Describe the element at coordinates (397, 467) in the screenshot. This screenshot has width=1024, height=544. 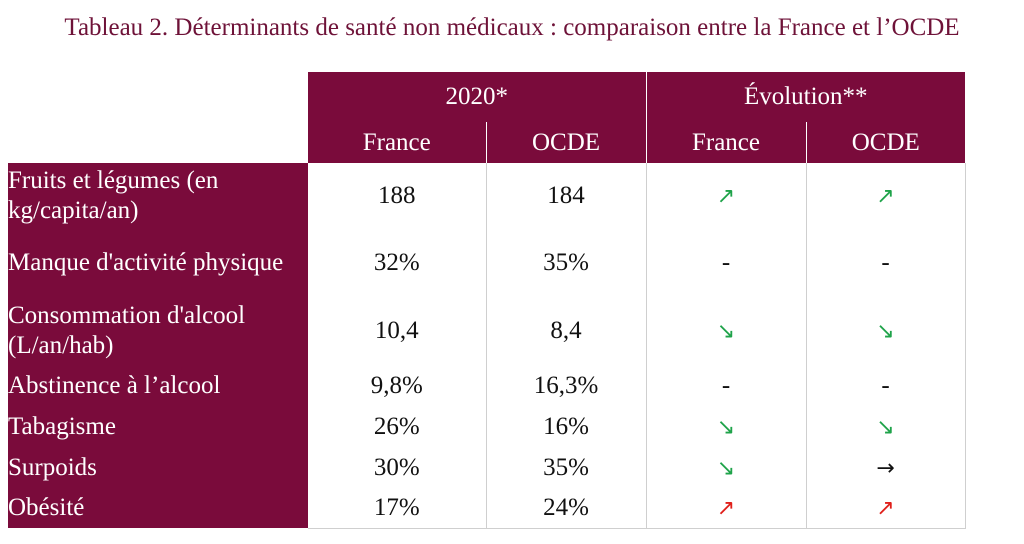
I see `france-2020-value: 30%` at that location.